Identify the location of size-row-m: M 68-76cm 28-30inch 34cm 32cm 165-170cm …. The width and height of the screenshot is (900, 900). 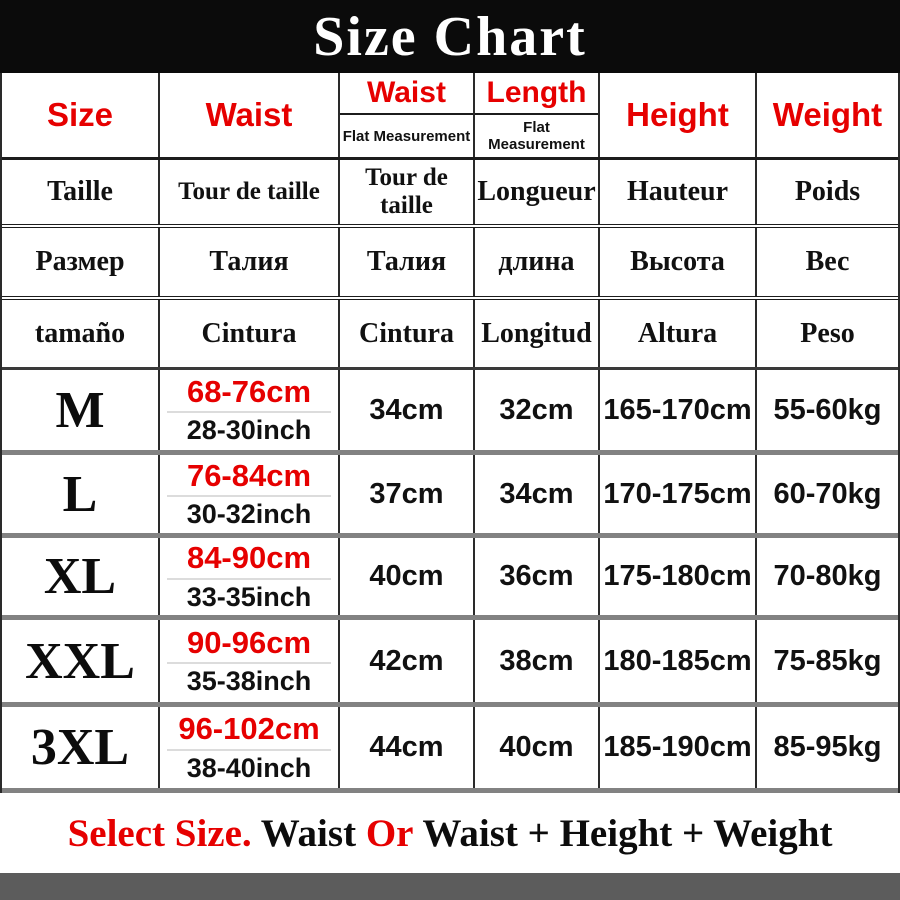
(450, 412).